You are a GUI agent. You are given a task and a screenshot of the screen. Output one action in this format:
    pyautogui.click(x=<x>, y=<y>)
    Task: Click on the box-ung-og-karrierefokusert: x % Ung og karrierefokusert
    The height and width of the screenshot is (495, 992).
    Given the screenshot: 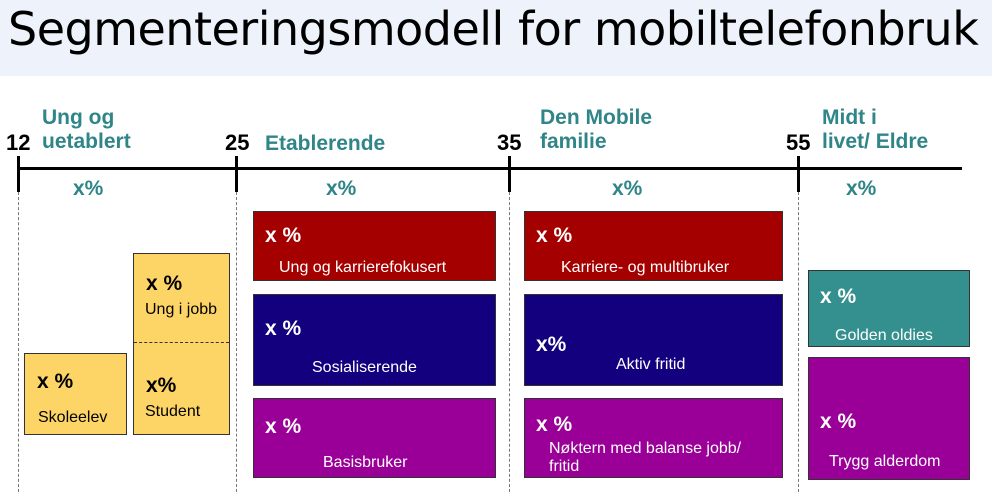 What is the action you would take?
    pyautogui.click(x=374, y=246)
    